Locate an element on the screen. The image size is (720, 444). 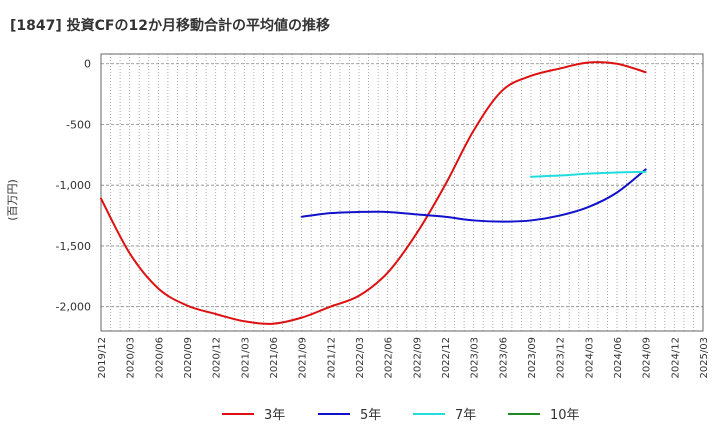
x-tick-label: 2021/06 is located at coordinates (274, 358).